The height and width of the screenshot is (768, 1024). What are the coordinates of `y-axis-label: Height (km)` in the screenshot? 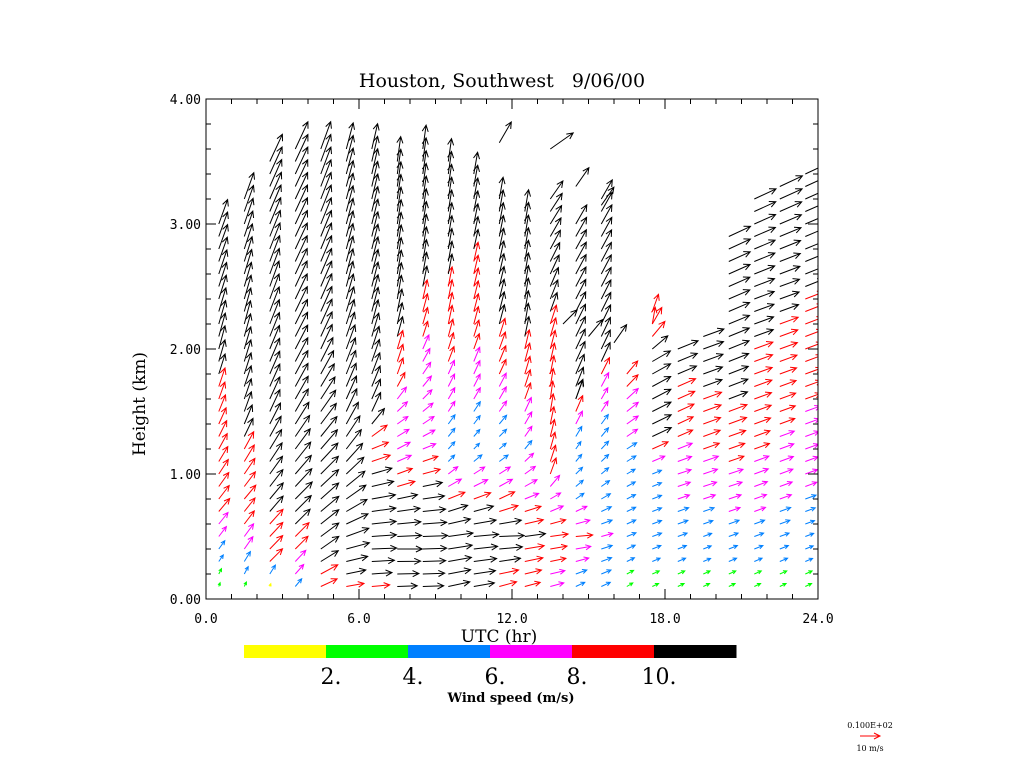 It's located at (140, 404).